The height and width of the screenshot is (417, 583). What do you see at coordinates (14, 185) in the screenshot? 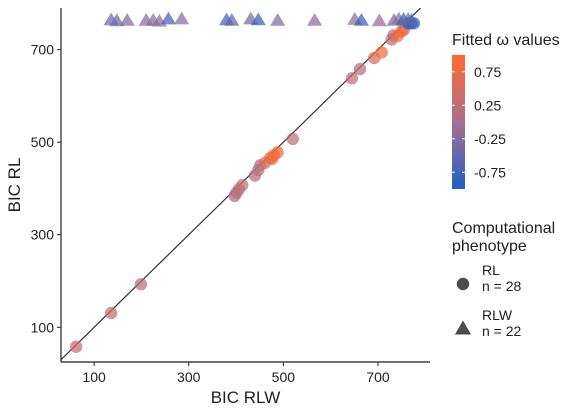
I see `y-axis-title: BIC RL` at bounding box center [14, 185].